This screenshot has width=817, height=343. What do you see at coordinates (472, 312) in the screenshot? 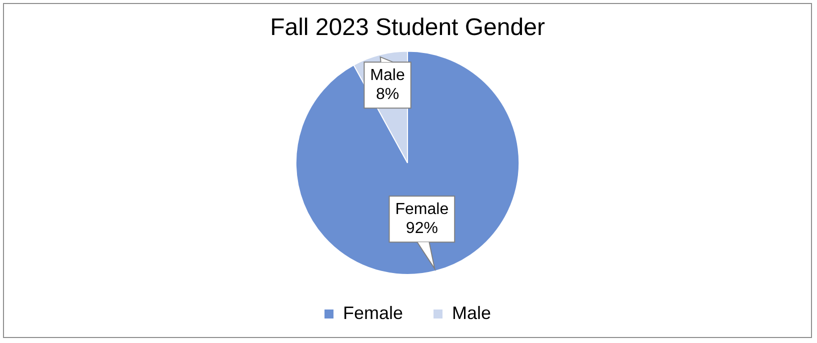
I see `legend-label: Male` at bounding box center [472, 312].